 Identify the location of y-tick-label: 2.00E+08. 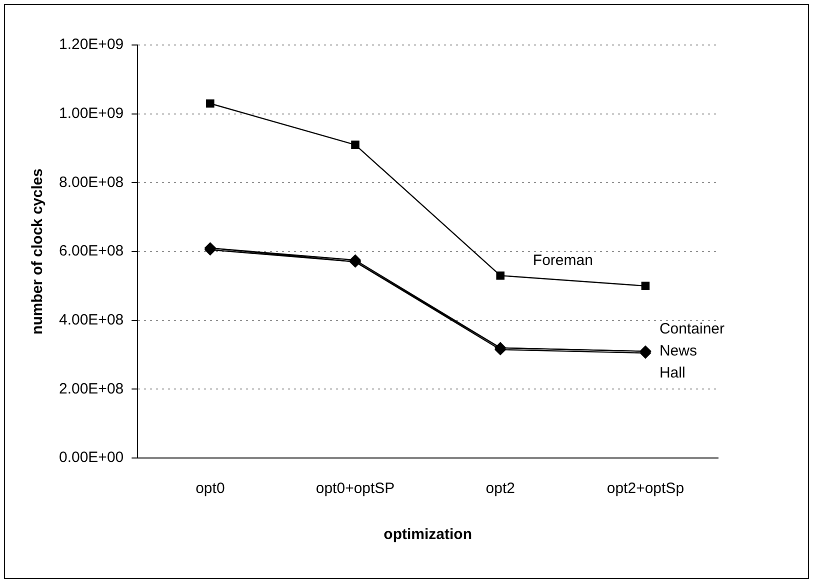
(91, 389).